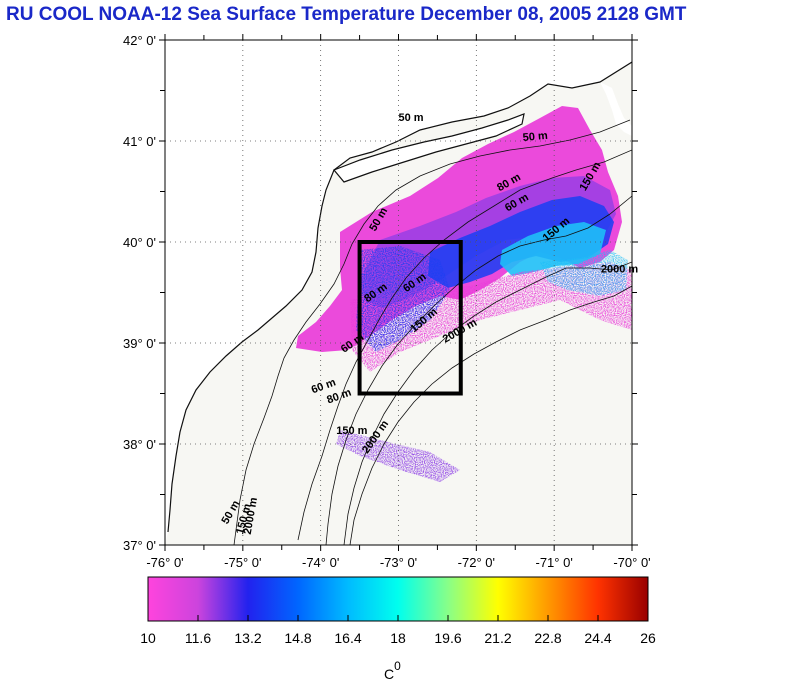 Image resolution: width=798 pixels, height=680 pixels. What do you see at coordinates (476, 562) in the screenshot?
I see `x-tick-label: -72° 0'` at bounding box center [476, 562].